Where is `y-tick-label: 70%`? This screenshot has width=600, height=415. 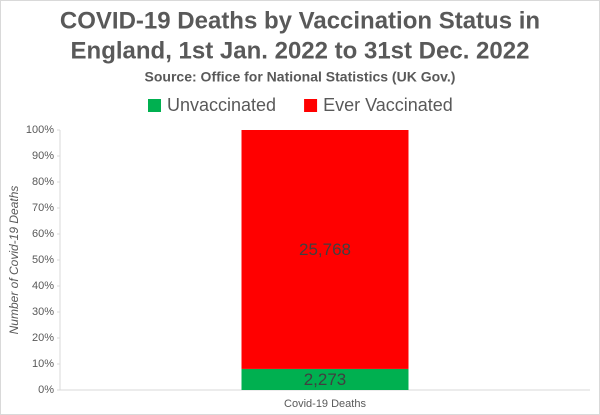 y-tick-label: 70% is located at coordinates (43, 208).